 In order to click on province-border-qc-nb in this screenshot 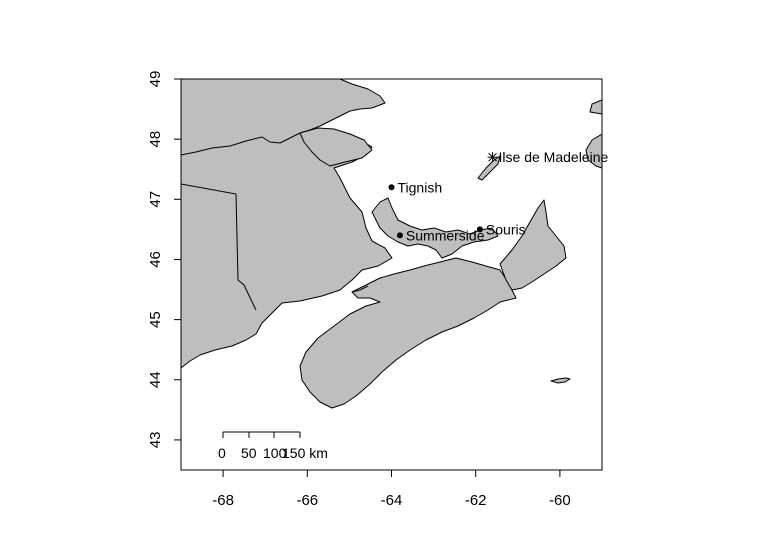, I will do `click(219, 247)`.